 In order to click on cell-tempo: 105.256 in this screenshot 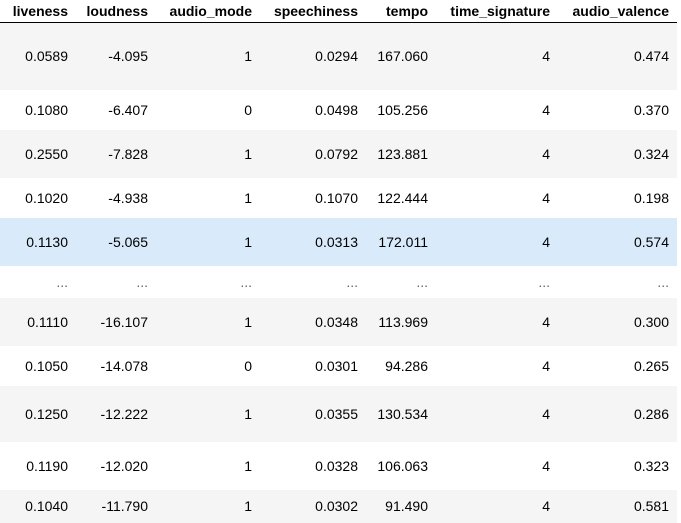, I will do `click(402, 109)`.